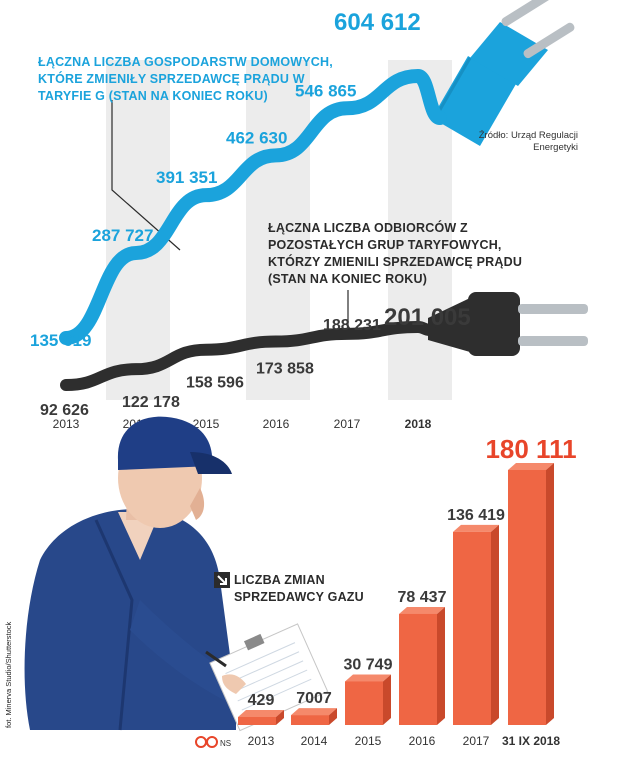 Image resolution: width=629 pixels, height=760 pixels. What do you see at coordinates (242, 424) in the screenshot?
I see `year-labels: 201320142015201620172018` at bounding box center [242, 424].